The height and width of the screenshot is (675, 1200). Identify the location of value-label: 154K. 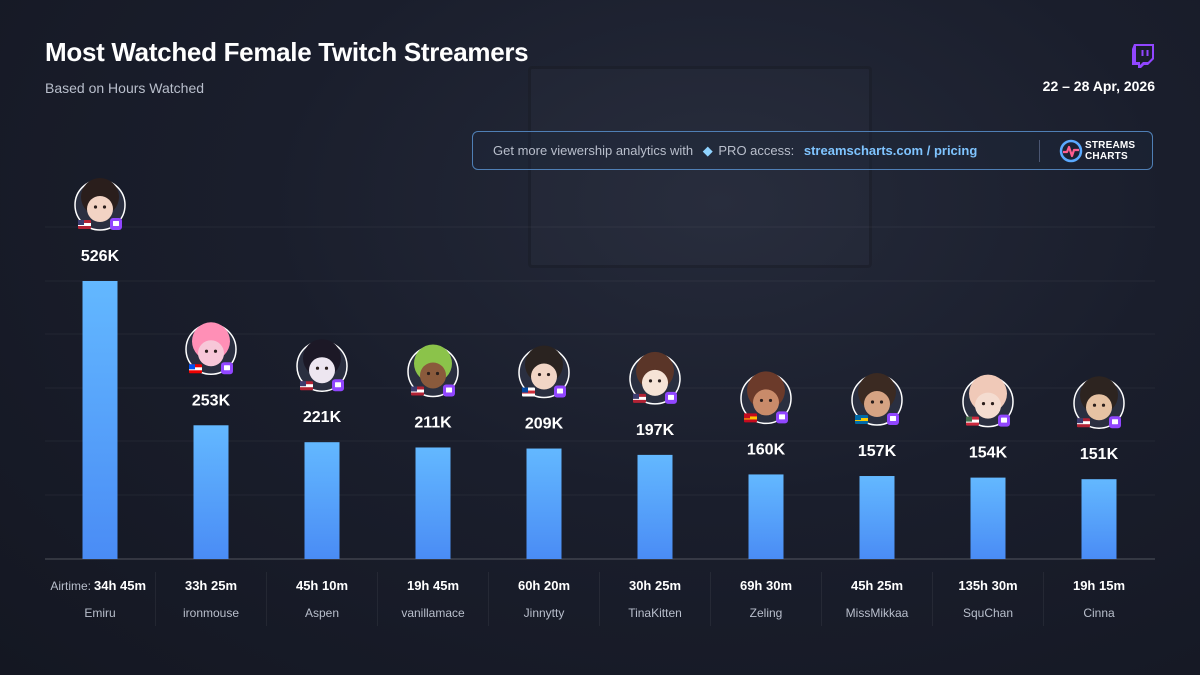
(988, 453).